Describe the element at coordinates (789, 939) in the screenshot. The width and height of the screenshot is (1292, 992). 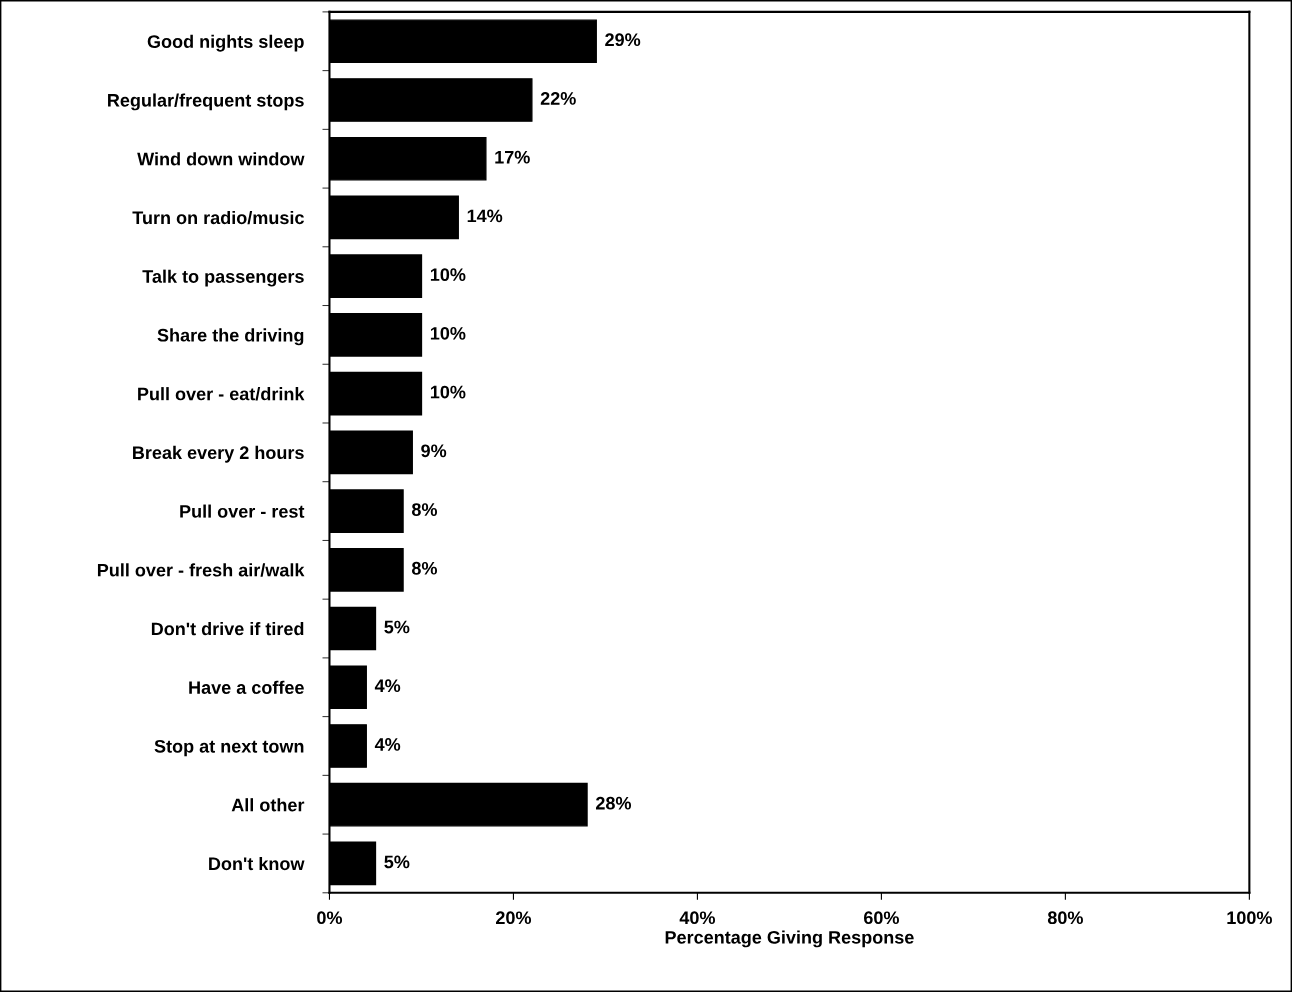
I see `x-axis-title: Percentage Giving Response` at that location.